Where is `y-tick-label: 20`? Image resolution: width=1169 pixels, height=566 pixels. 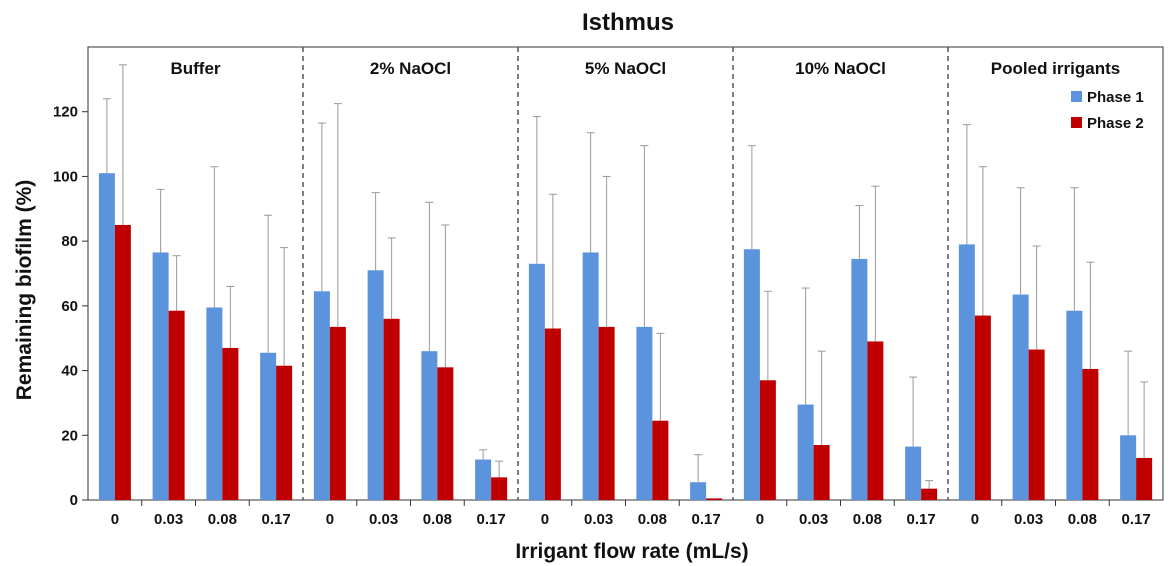 y-tick-label: 20 is located at coordinates (69, 435).